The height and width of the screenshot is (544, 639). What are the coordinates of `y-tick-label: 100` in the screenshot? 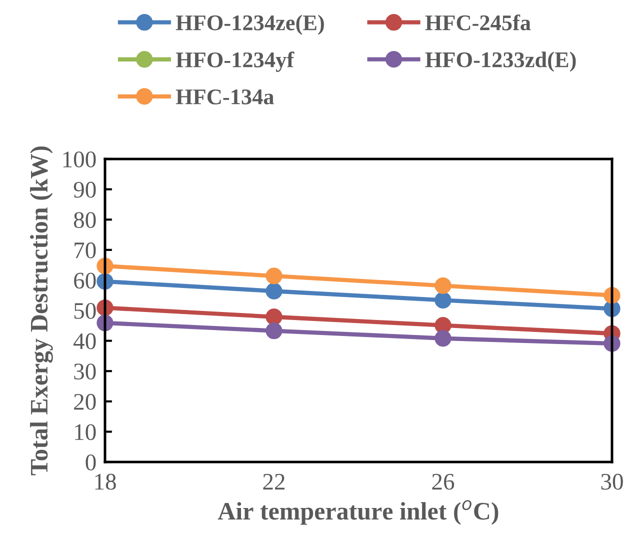 It's located at (79, 159).